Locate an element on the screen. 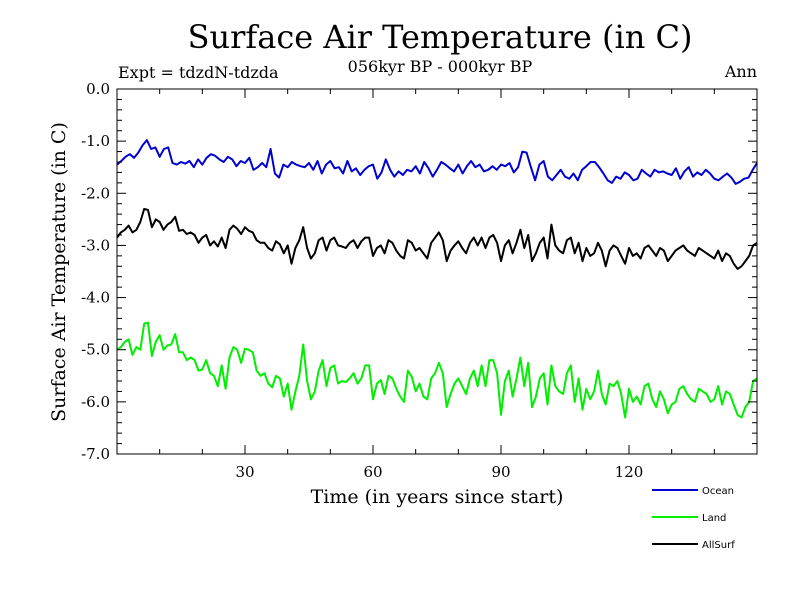 The height and width of the screenshot is (600, 800). chart-title: Surface Air Temperature (in C) is located at coordinates (440, 37).